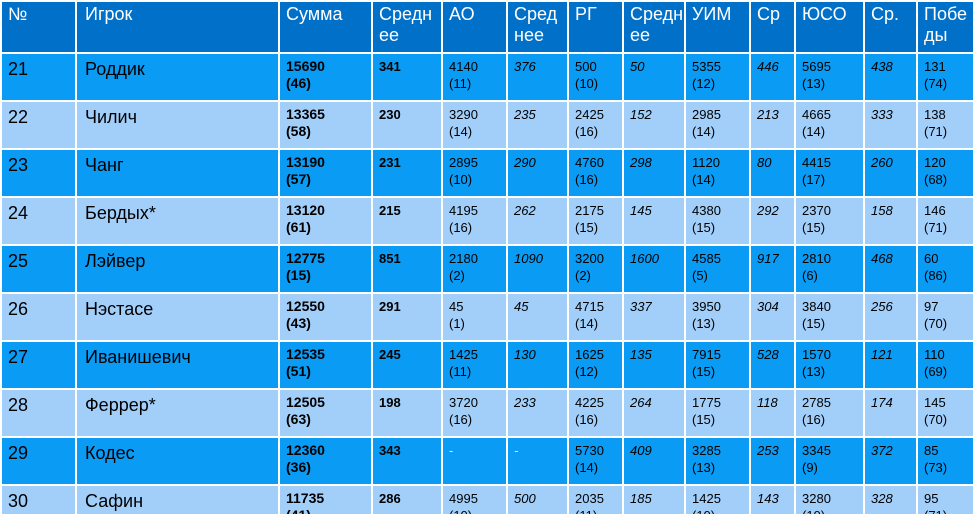  What do you see at coordinates (325, 27) in the screenshot?
I see `header-cell: Сумма` at bounding box center [325, 27].